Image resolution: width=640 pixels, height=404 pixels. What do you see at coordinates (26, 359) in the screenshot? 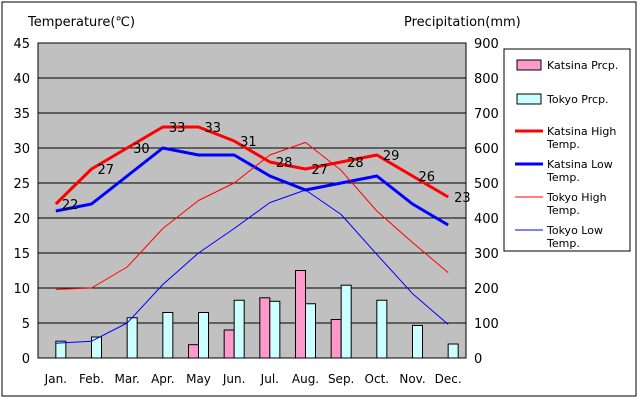
I see `left-tick-label-0: 0` at bounding box center [26, 359].